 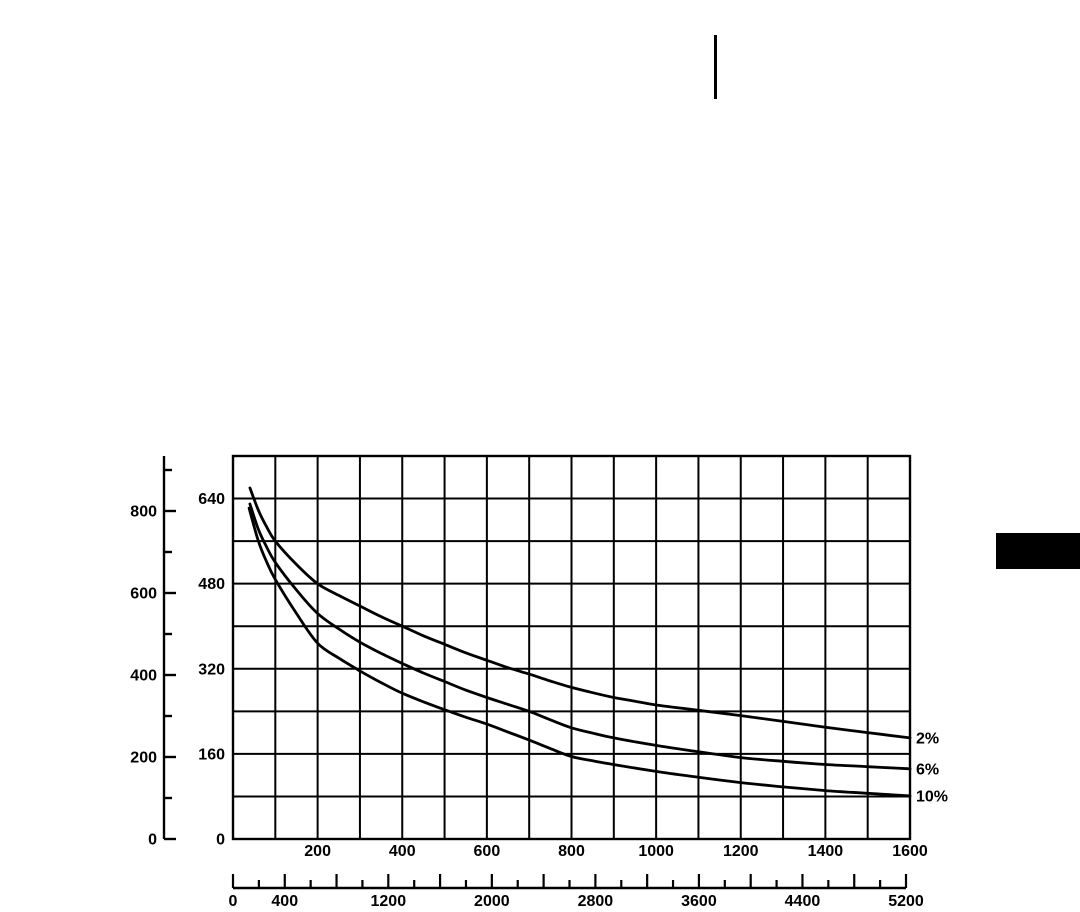 What do you see at coordinates (803, 901) in the screenshot?
I see `ruler-tick-label: 4400` at bounding box center [803, 901].